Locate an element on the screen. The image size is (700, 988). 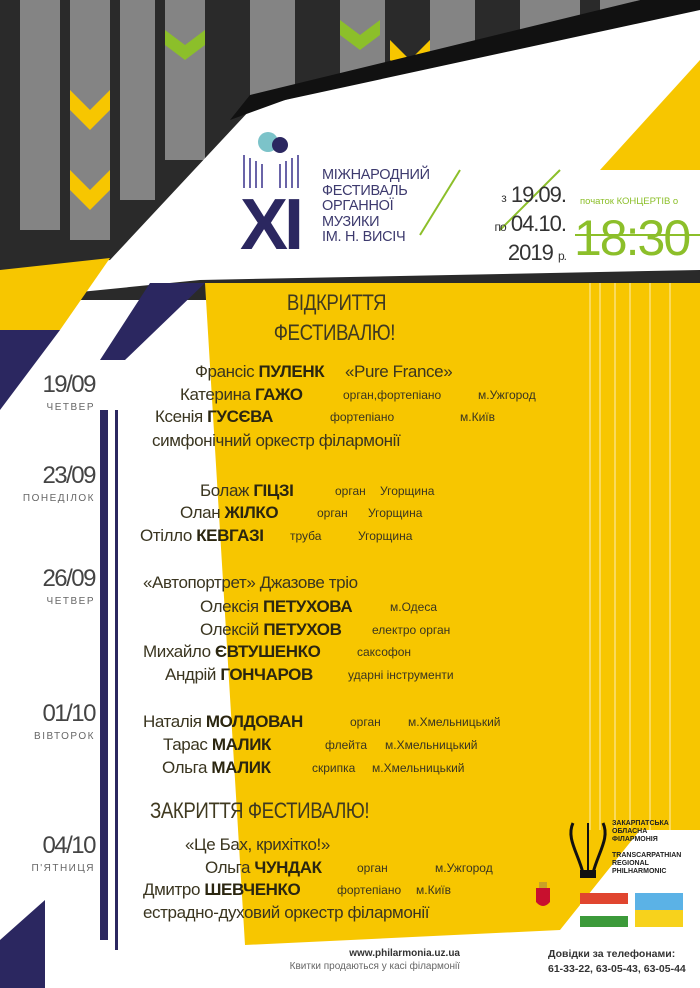
phones: 61-33-22, 63-05-43, 63-05-44 is located at coordinates (617, 969).